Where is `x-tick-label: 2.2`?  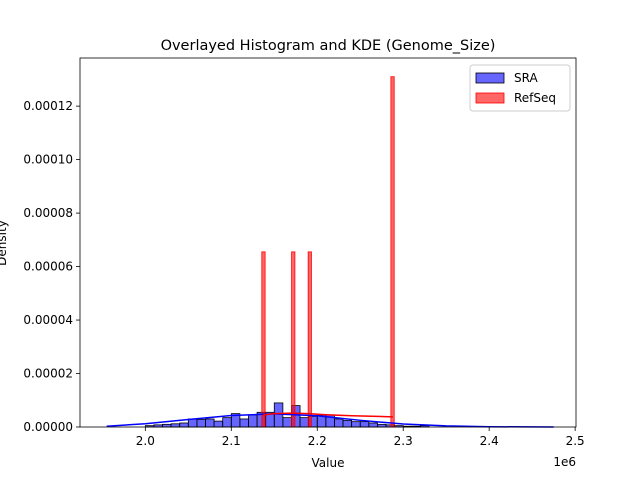 x-tick-label: 2.2 is located at coordinates (317, 441).